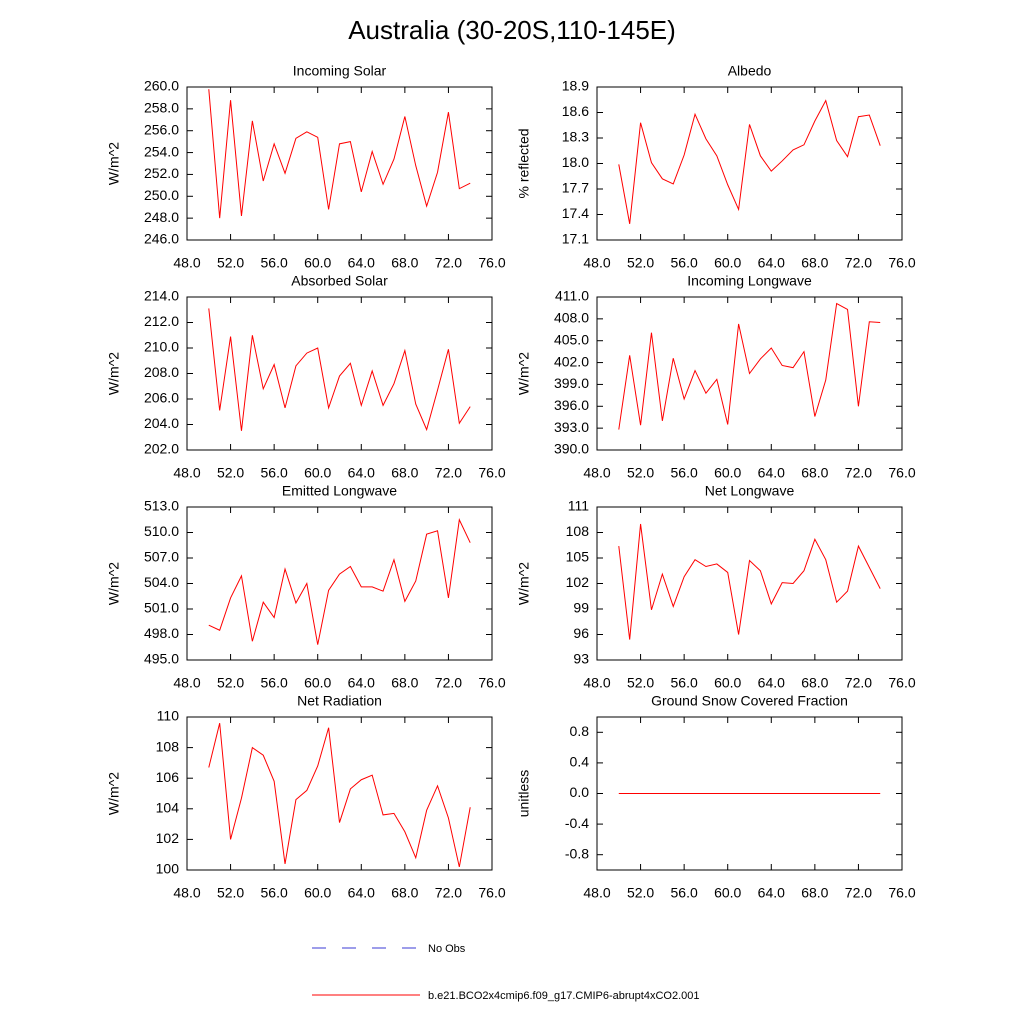 The width and height of the screenshot is (1024, 1024). Describe the element at coordinates (161, 239) in the screenshot. I see `y-tick-label: 246.0` at that location.